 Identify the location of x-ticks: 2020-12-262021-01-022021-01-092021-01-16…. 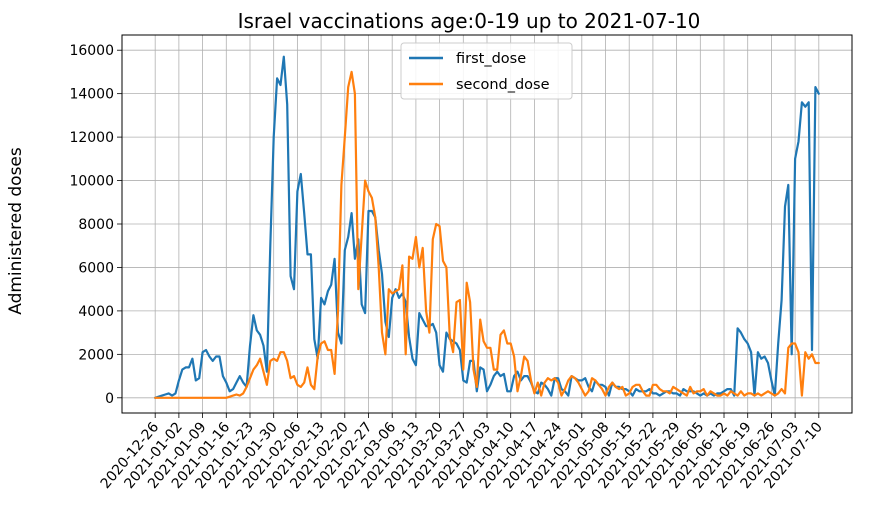
(462, 452).